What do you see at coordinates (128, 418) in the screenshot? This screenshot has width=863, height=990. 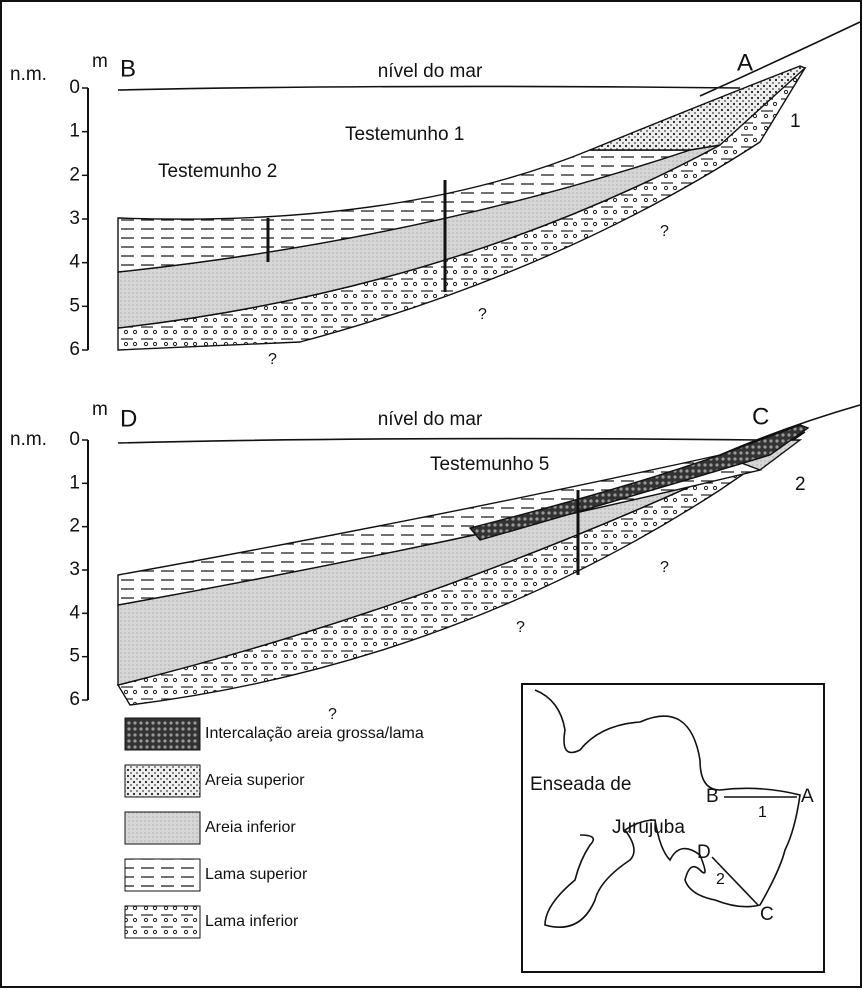 I see `point-label: D` at bounding box center [128, 418].